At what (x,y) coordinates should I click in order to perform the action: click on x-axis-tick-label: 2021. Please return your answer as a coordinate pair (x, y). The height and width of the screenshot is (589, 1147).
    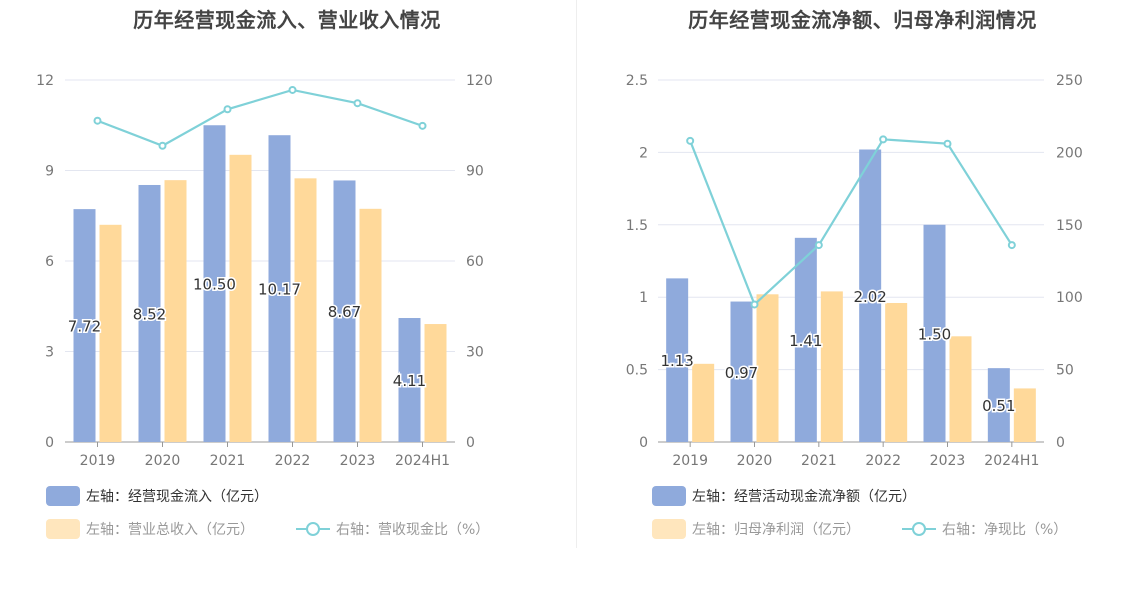
    Looking at the image, I should click on (228, 461).